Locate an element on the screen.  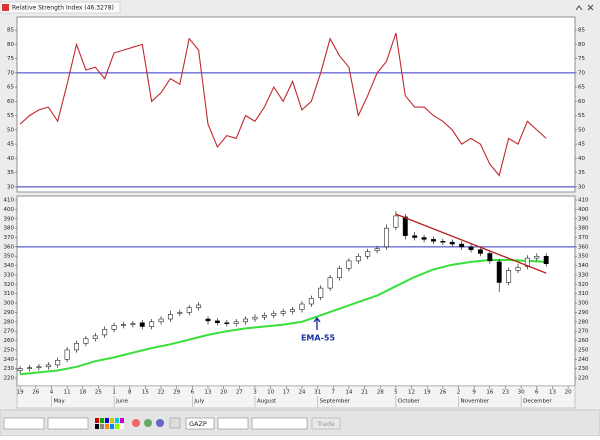
x-tick-label: 5 is located at coordinates (396, 393).